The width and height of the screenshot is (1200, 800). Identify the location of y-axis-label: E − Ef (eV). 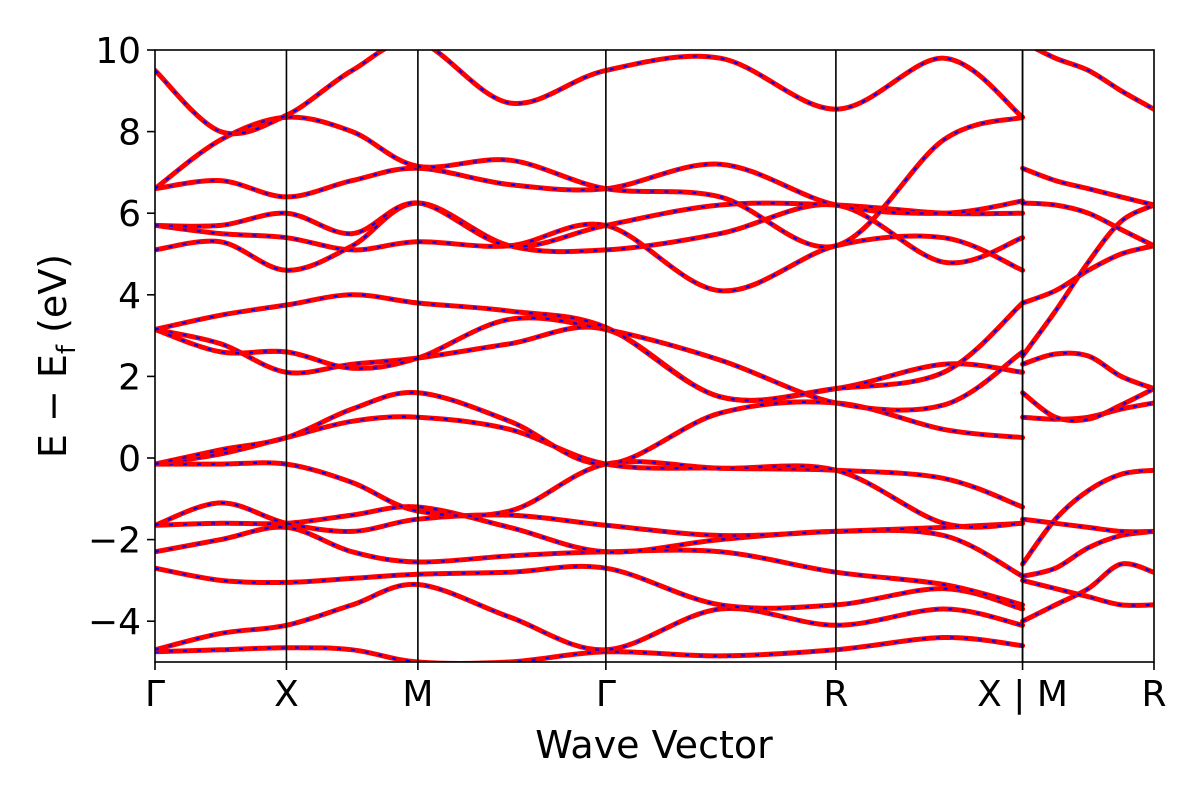
(56, 356).